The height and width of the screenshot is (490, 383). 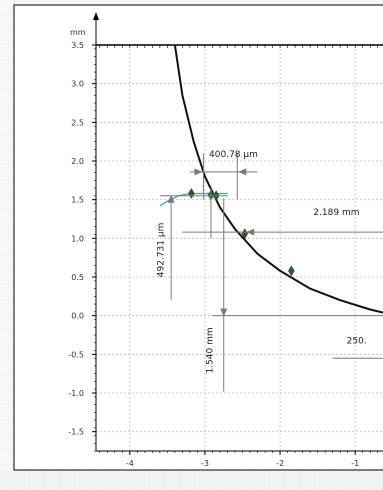 I want to click on y-tick-label: 1.0, so click(x=77, y=238).